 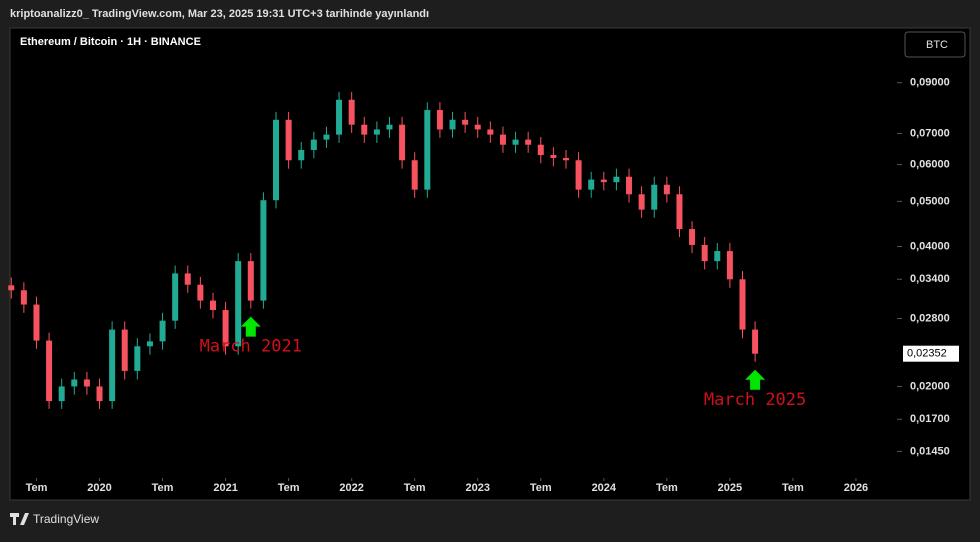 I want to click on currency-button, so click(x=935, y=44).